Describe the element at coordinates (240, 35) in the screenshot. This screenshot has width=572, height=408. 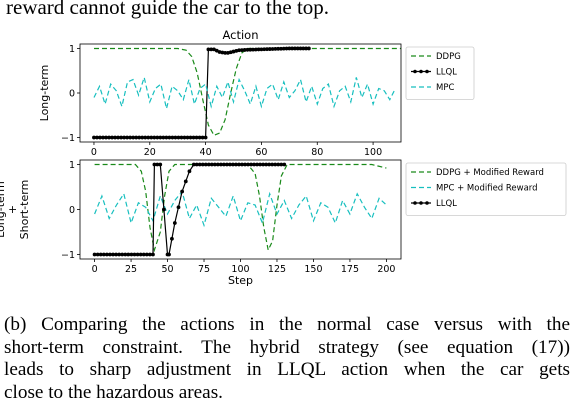
I see `chart-title: Action` at that location.